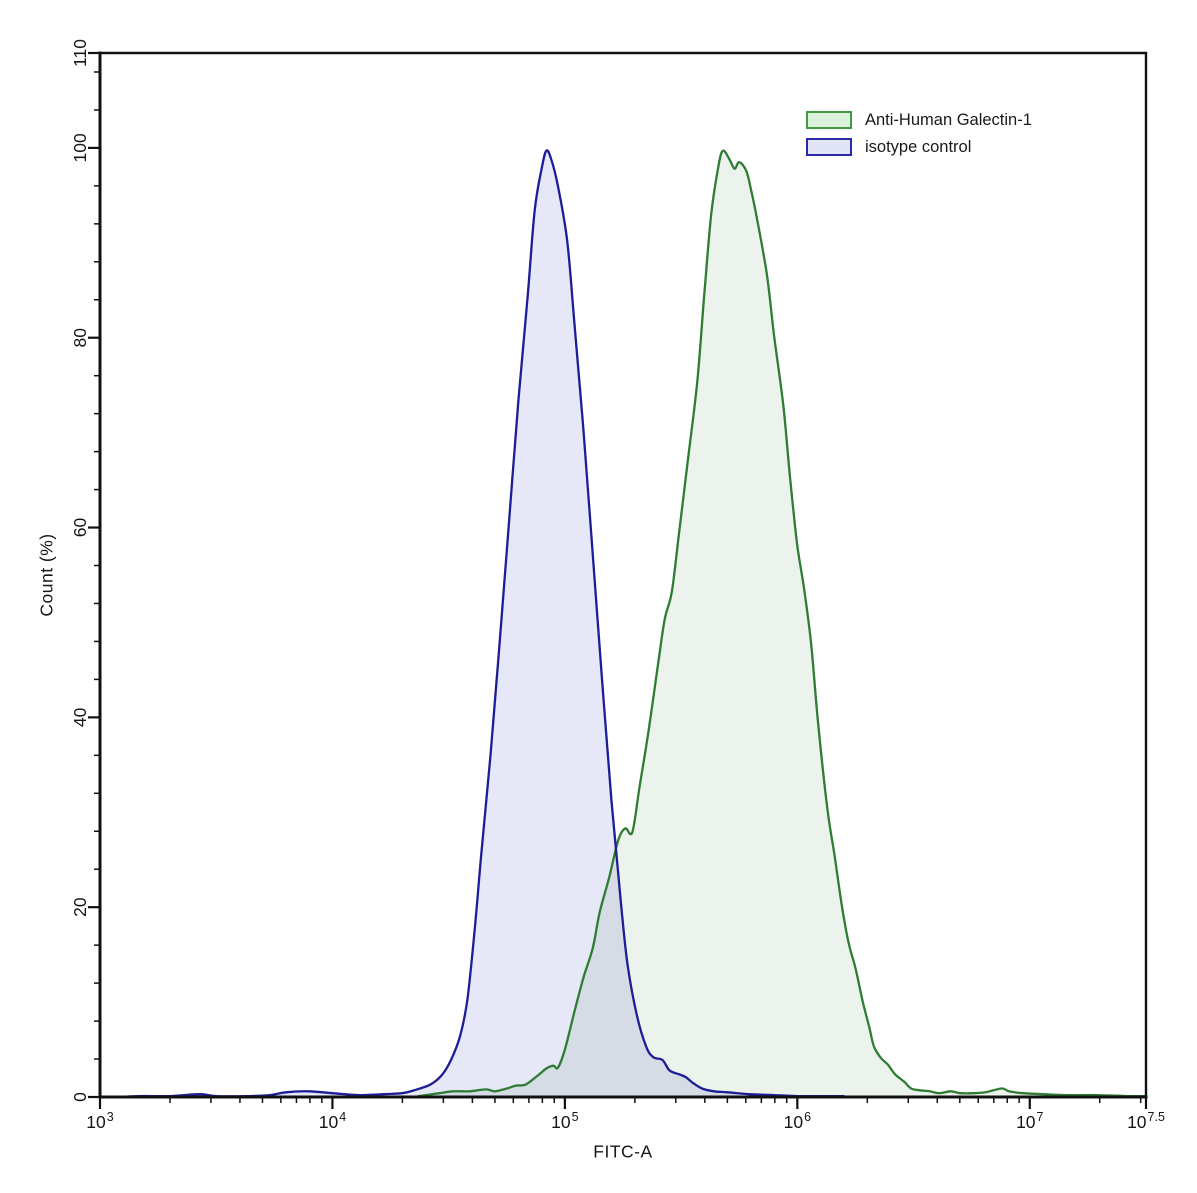 This screenshot has width=1197, height=1193. What do you see at coordinates (829, 147) in the screenshot?
I see `legend-swatch-isotype-icon` at bounding box center [829, 147].